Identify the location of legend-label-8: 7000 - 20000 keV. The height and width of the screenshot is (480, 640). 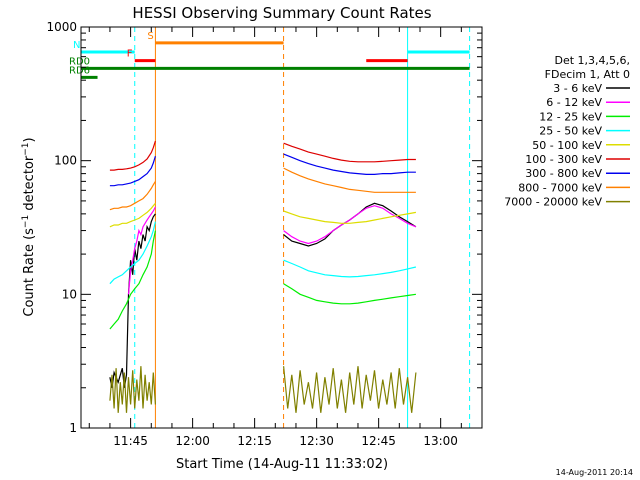
(553, 202).